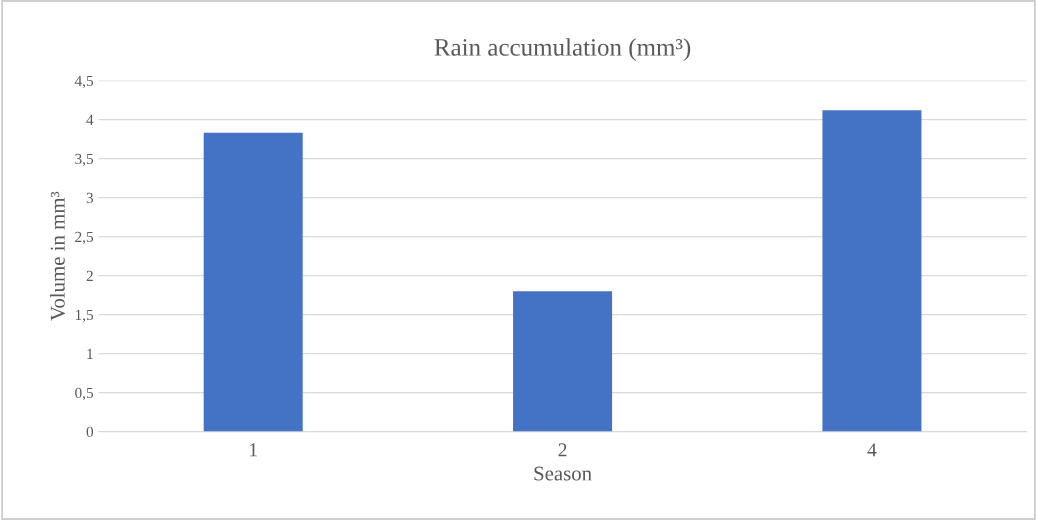  I want to click on x-tick-label: 1, so click(253, 450).